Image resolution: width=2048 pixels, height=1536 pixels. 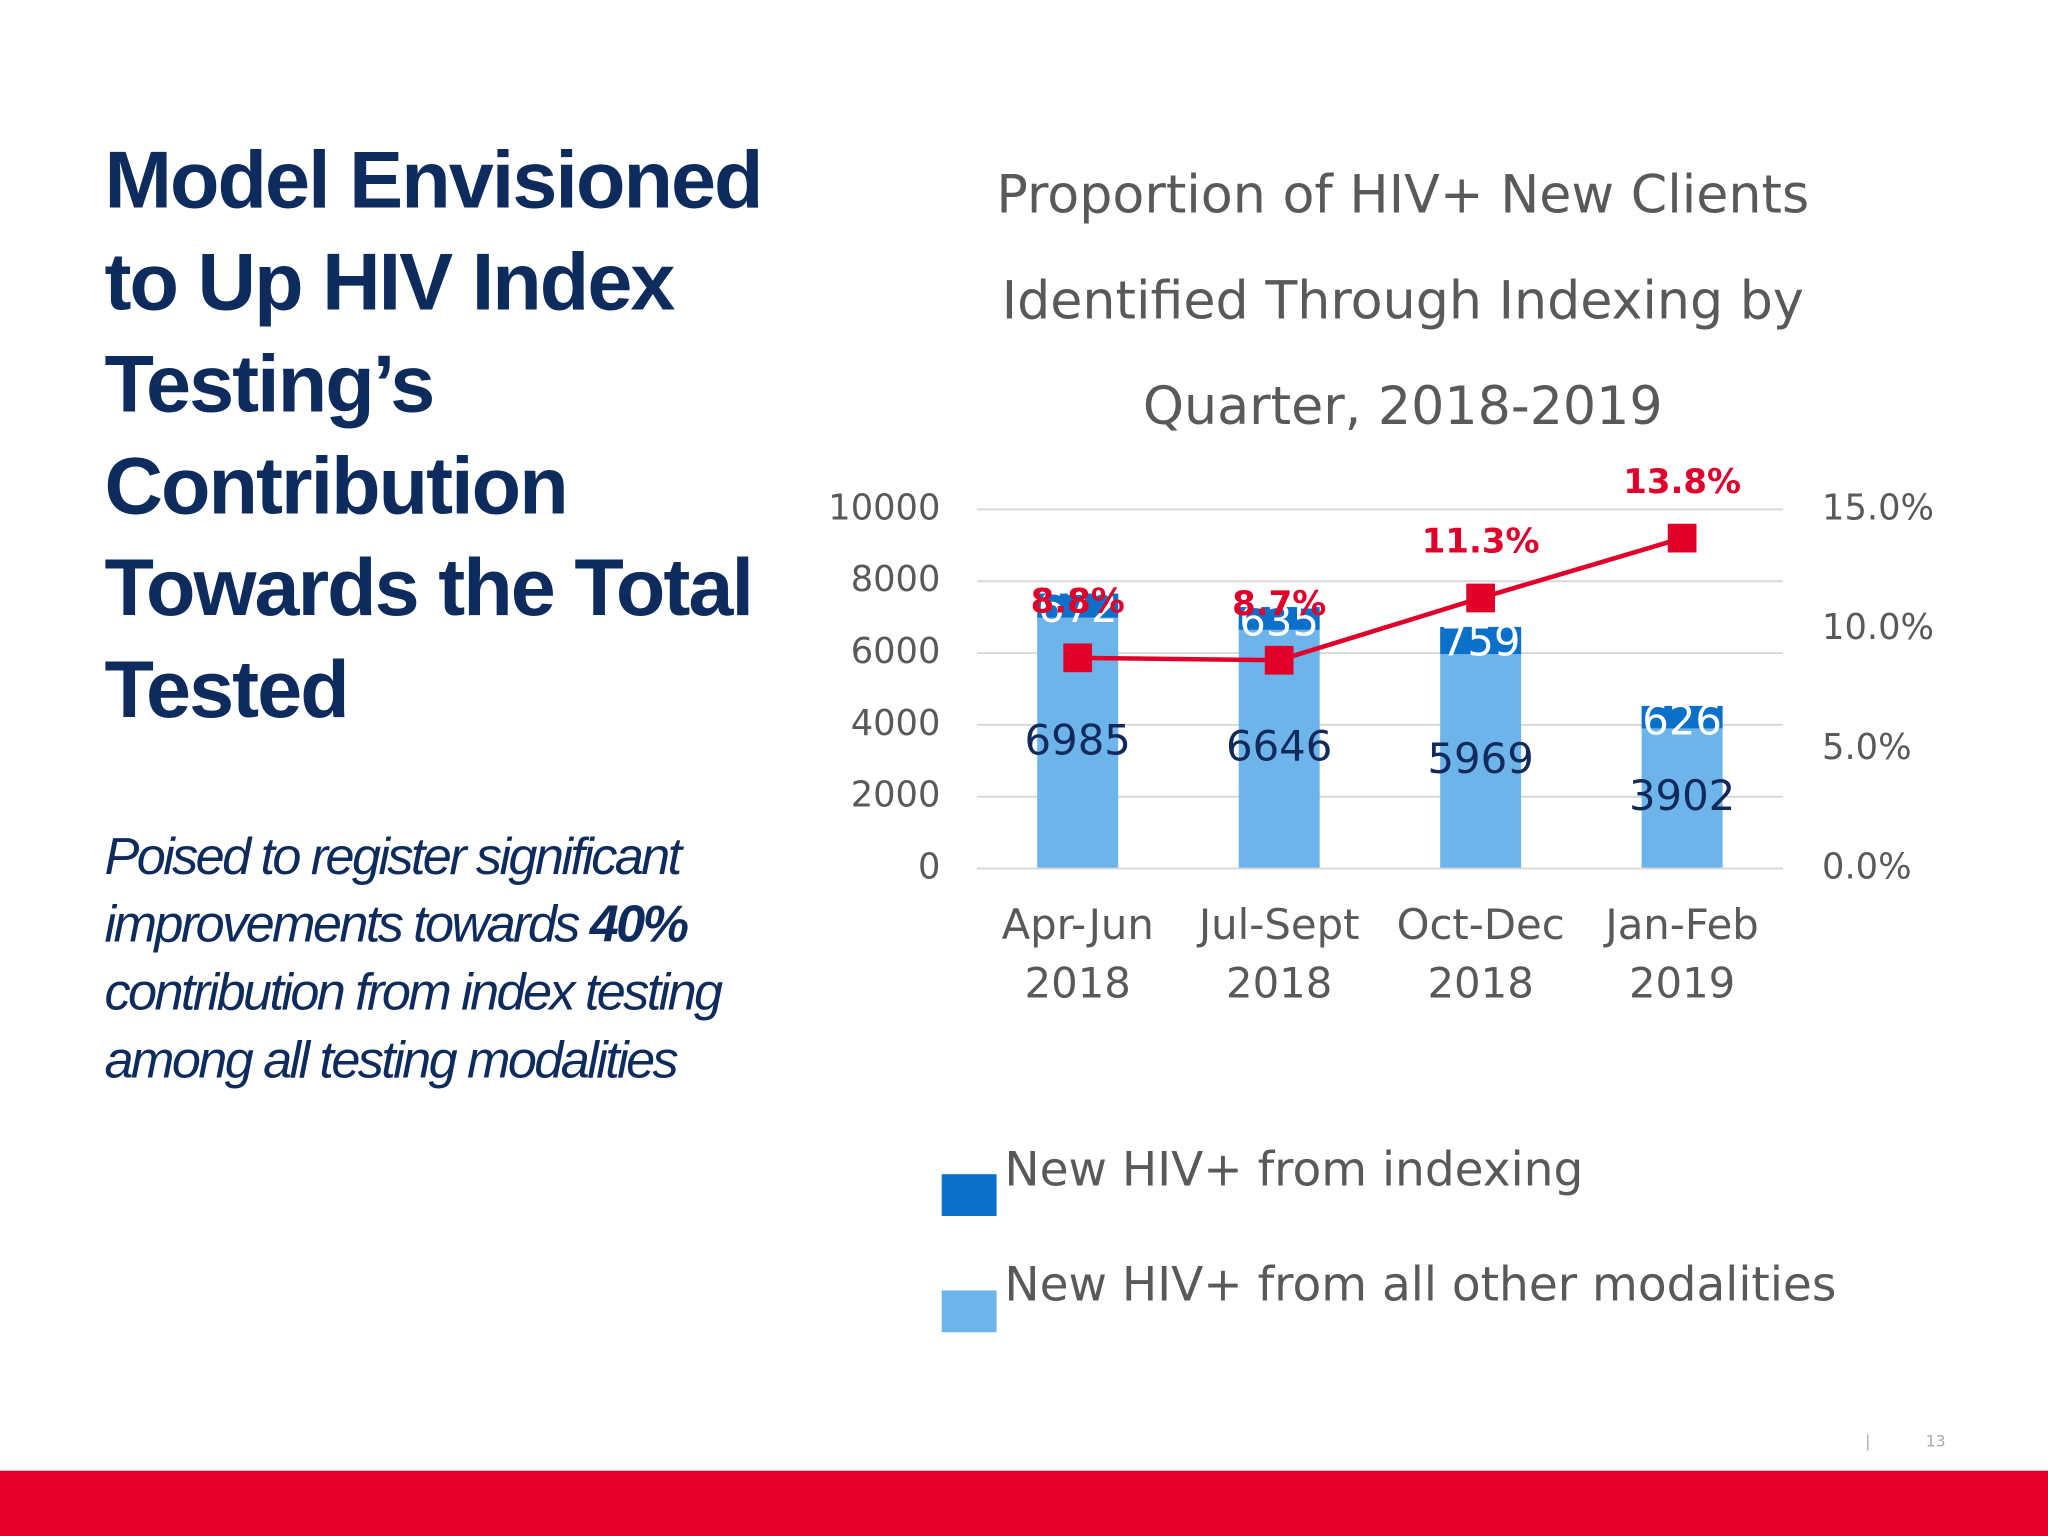 What do you see at coordinates (884, 507) in the screenshot?
I see `y-tick-label: 10000` at bounding box center [884, 507].